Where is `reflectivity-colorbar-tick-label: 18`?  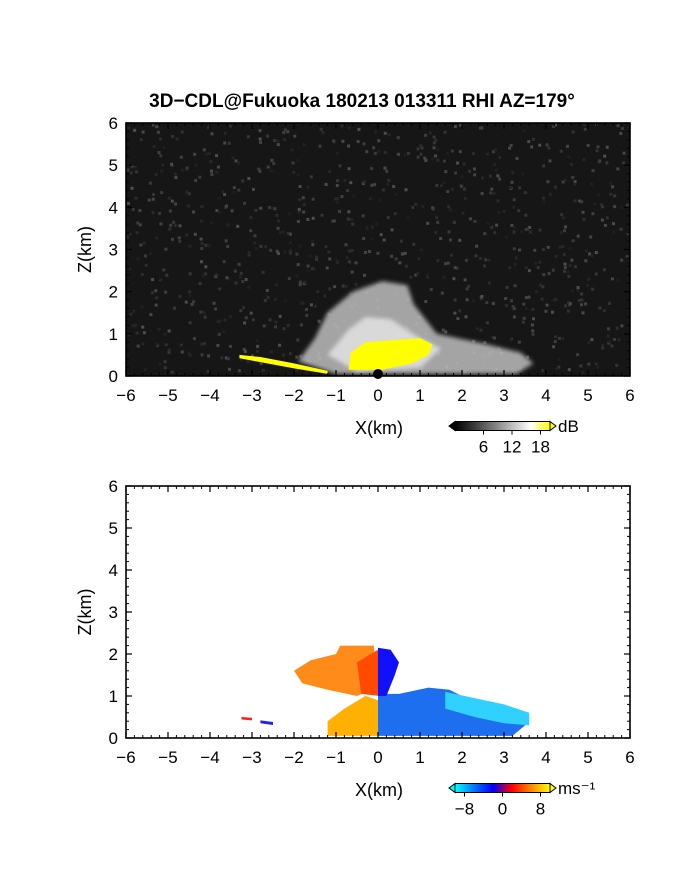
reflectivity-colorbar-tick-label: 18 is located at coordinates (540, 447).